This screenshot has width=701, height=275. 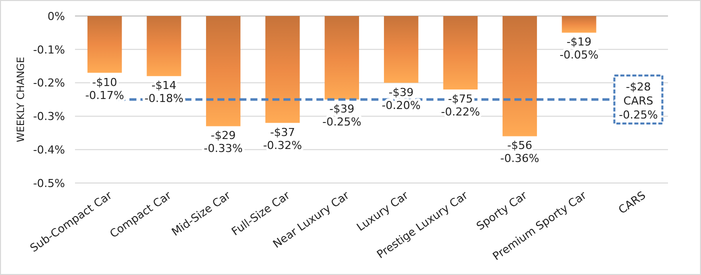 I want to click on data-label: -$56 -0.36%, so click(x=520, y=152).